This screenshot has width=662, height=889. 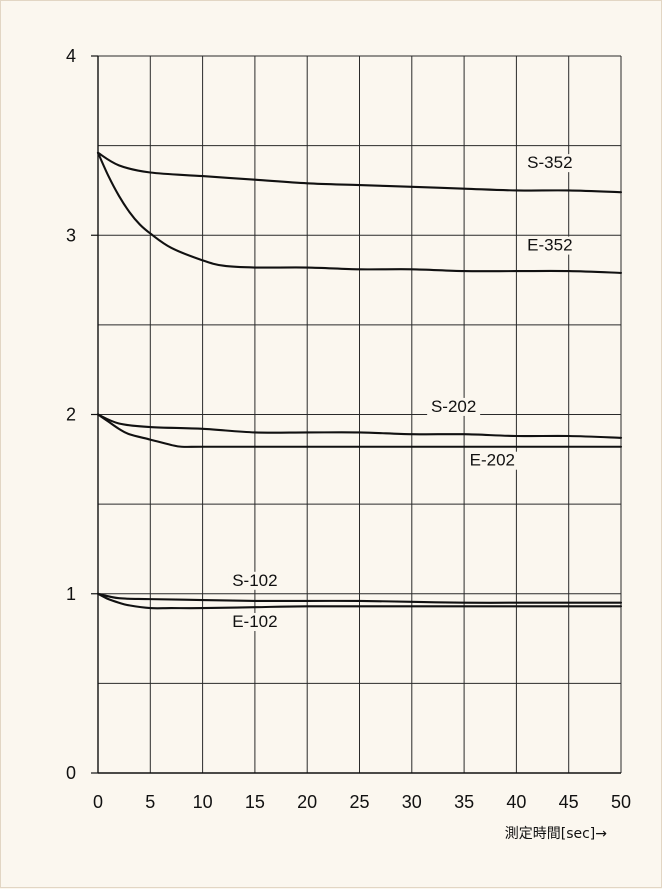 I want to click on series-label-e-102: E-102, so click(x=254, y=621).